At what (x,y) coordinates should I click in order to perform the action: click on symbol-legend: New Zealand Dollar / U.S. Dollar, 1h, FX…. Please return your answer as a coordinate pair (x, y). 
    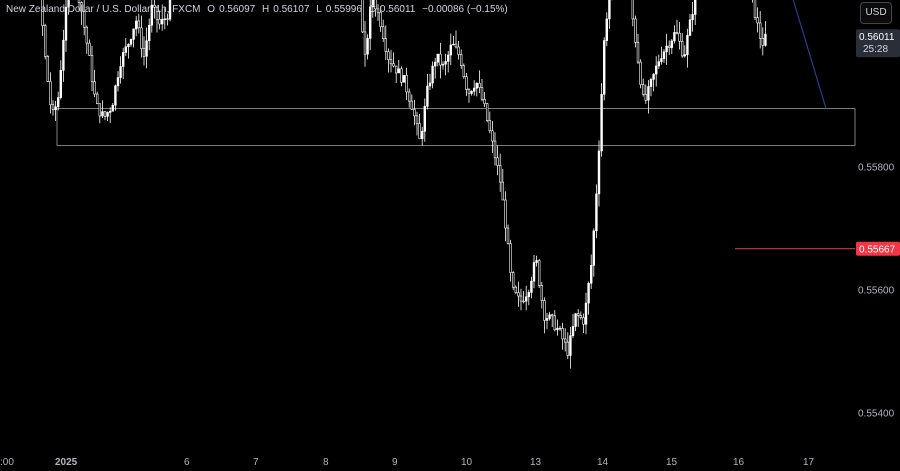
    Looking at the image, I should click on (259, 9).